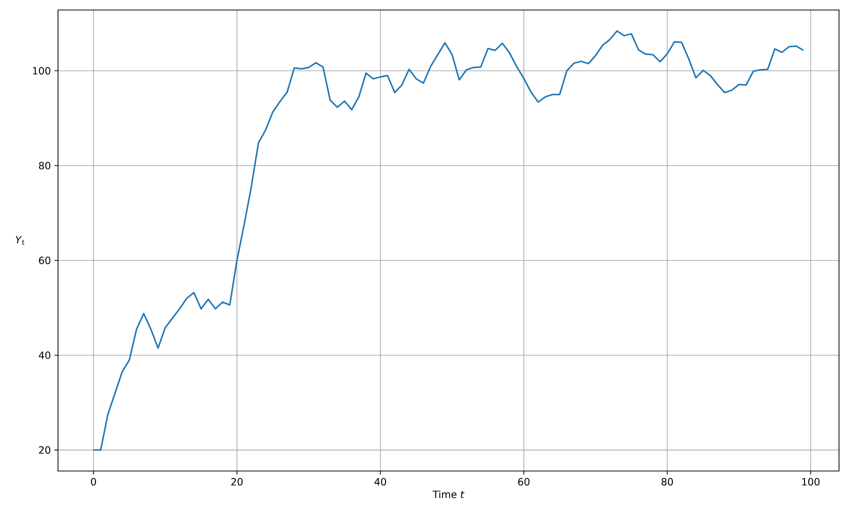 The width and height of the screenshot is (844, 526). I want to click on y-tick-label: 100, so click(41, 70).